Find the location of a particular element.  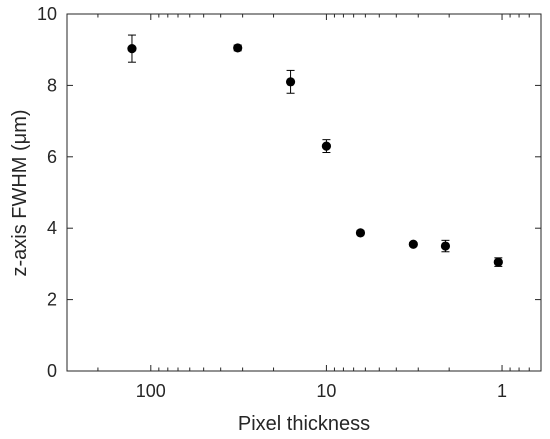

x-axis-title: Pixel thickness is located at coordinates (304, 424).